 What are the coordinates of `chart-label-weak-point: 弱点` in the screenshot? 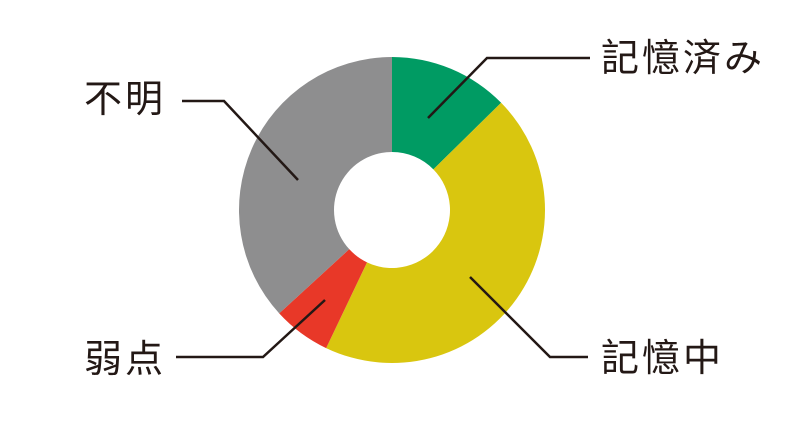 It's located at (125, 360).